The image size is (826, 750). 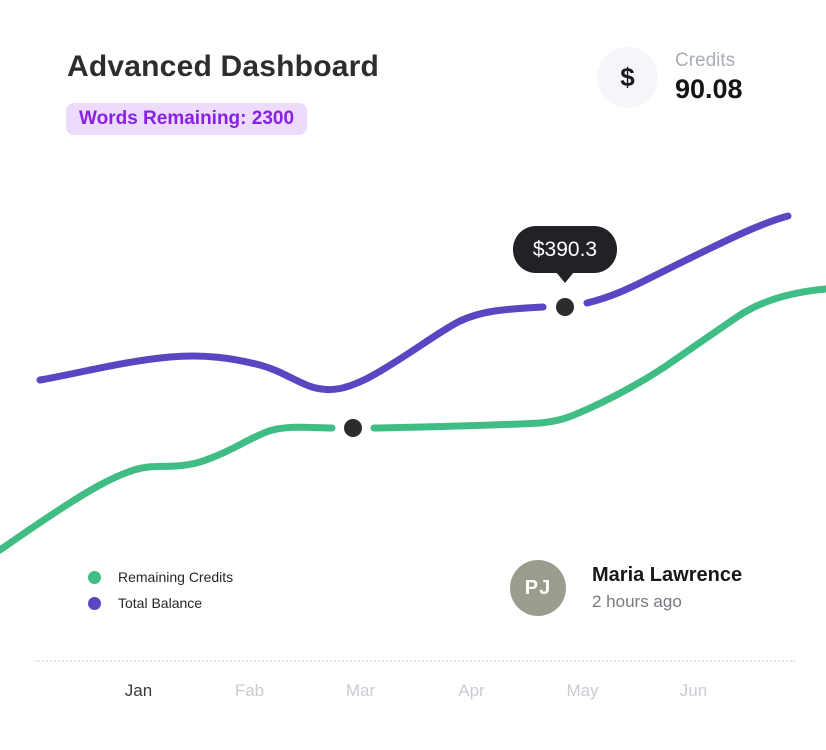 What do you see at coordinates (538, 588) in the screenshot?
I see `avatar: PJ` at bounding box center [538, 588].